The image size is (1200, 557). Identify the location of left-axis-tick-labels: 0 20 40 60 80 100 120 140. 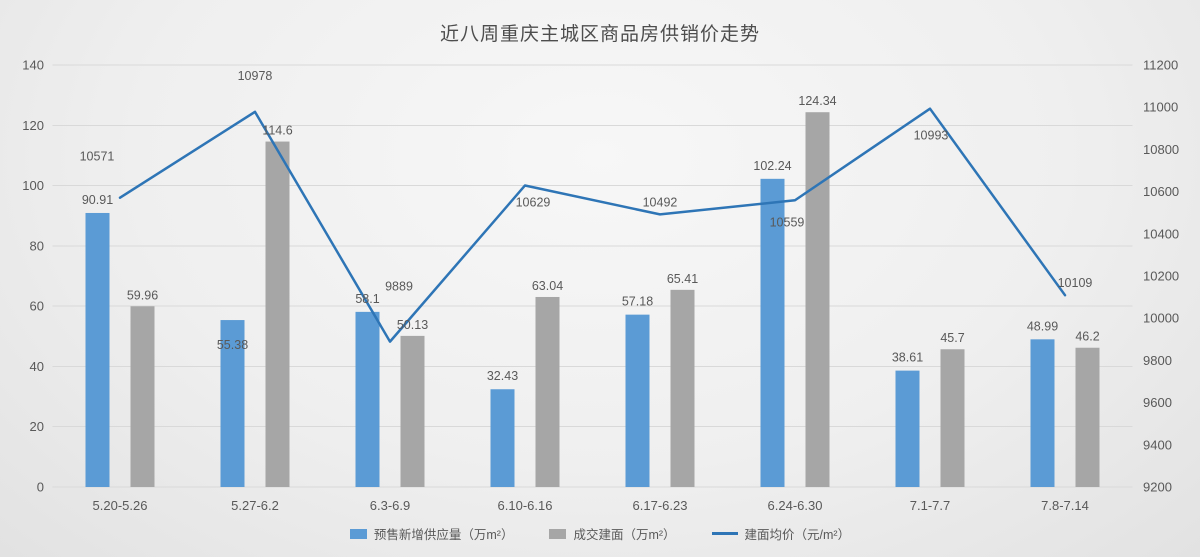
(33, 276).